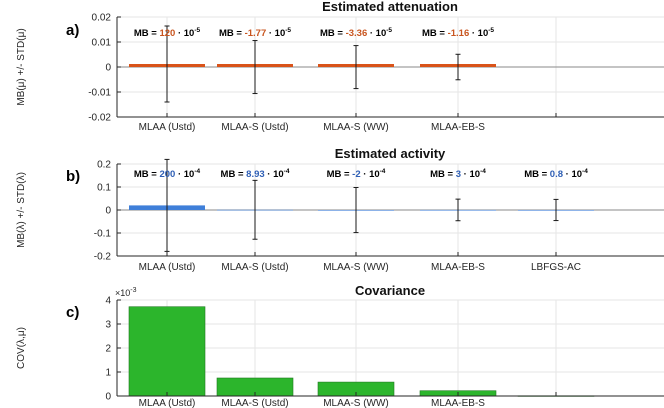 This screenshot has width=664, height=408. Describe the element at coordinates (102, 18) in the screenshot. I see `y-tick-label: 0.02` at that location.